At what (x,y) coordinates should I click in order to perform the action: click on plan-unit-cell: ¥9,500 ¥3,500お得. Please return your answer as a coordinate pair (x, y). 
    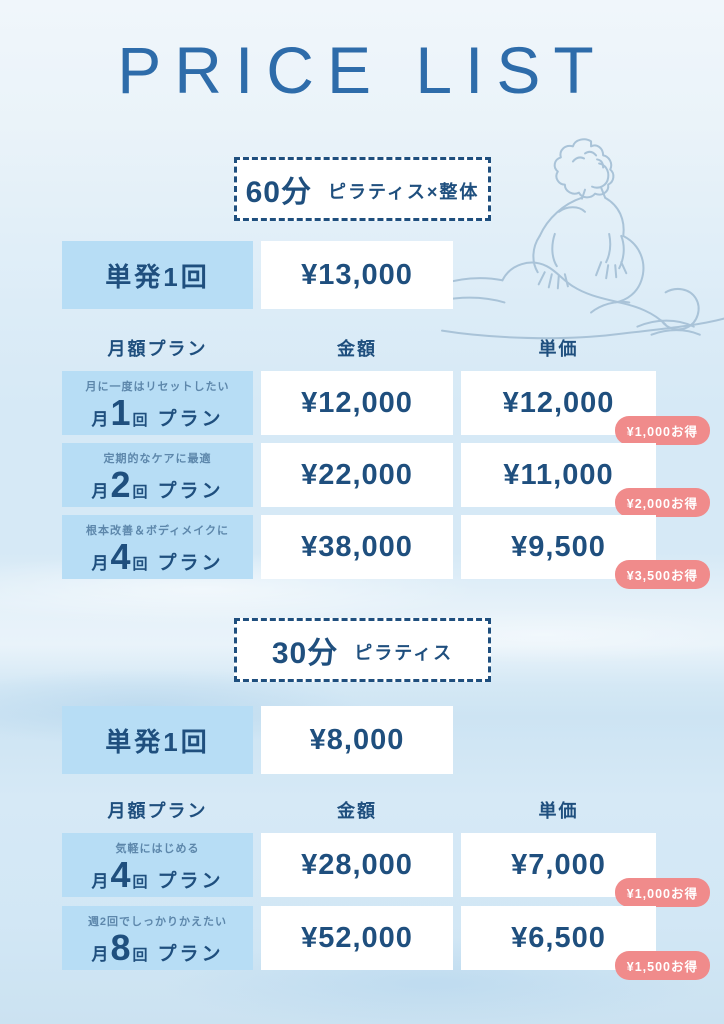
    Looking at the image, I should click on (585, 552).